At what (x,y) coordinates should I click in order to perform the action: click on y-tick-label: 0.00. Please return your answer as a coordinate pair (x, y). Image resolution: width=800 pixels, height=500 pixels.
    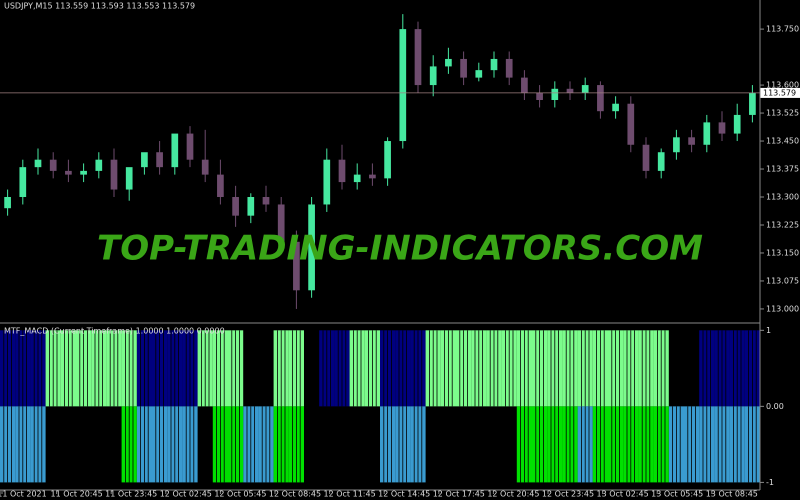
    Looking at the image, I should click on (775, 406).